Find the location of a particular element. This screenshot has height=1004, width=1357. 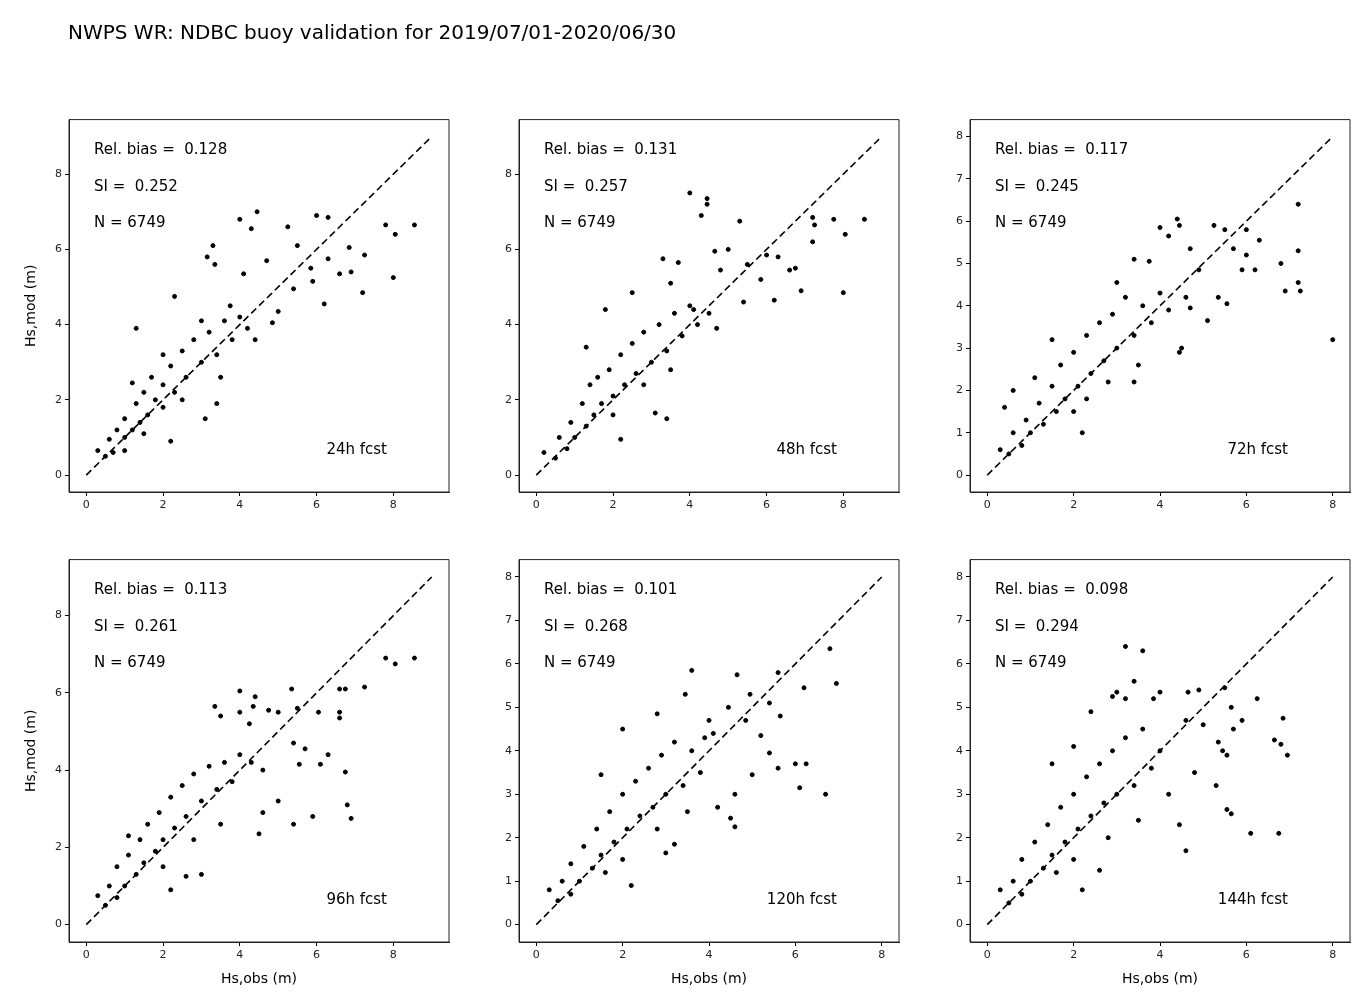

annotation: 72h fcst is located at coordinates (1258, 448).